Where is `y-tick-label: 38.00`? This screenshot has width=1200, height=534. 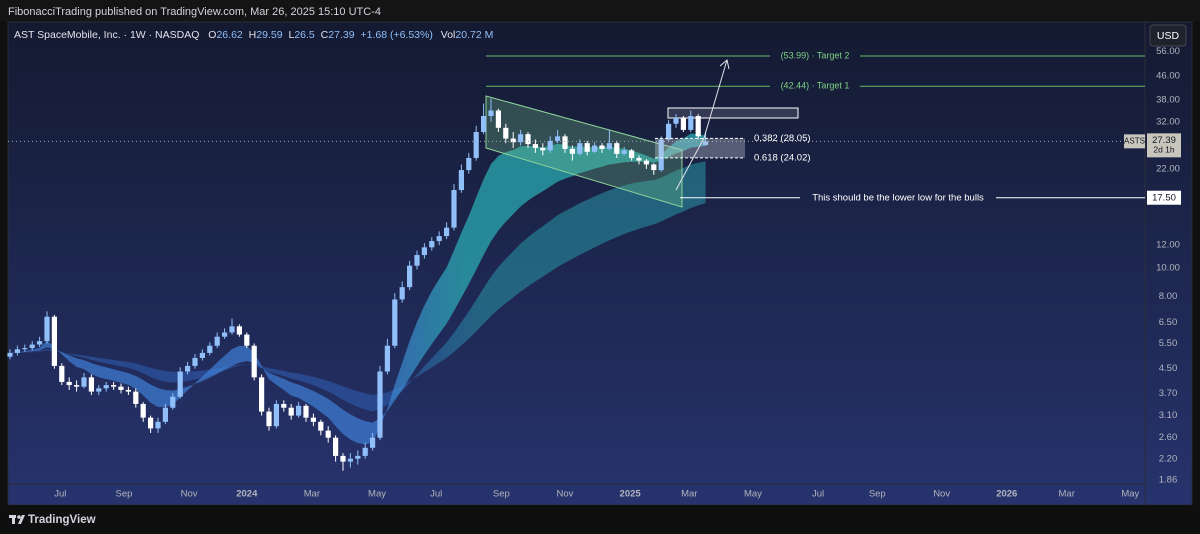 y-tick-label: 38.00 is located at coordinates (1168, 100).